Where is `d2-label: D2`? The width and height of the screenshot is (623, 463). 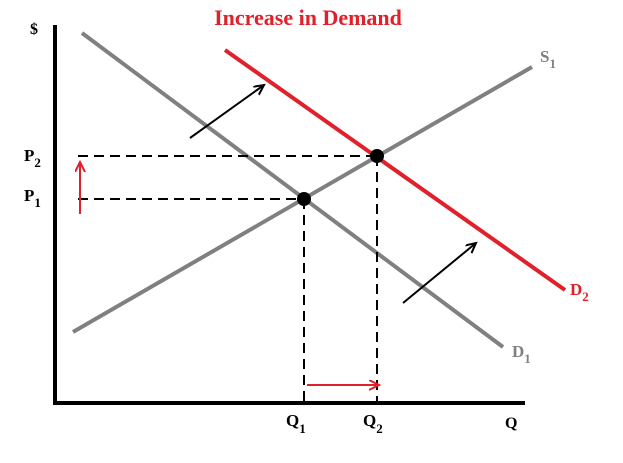 d2-label: D2 is located at coordinates (579, 292).